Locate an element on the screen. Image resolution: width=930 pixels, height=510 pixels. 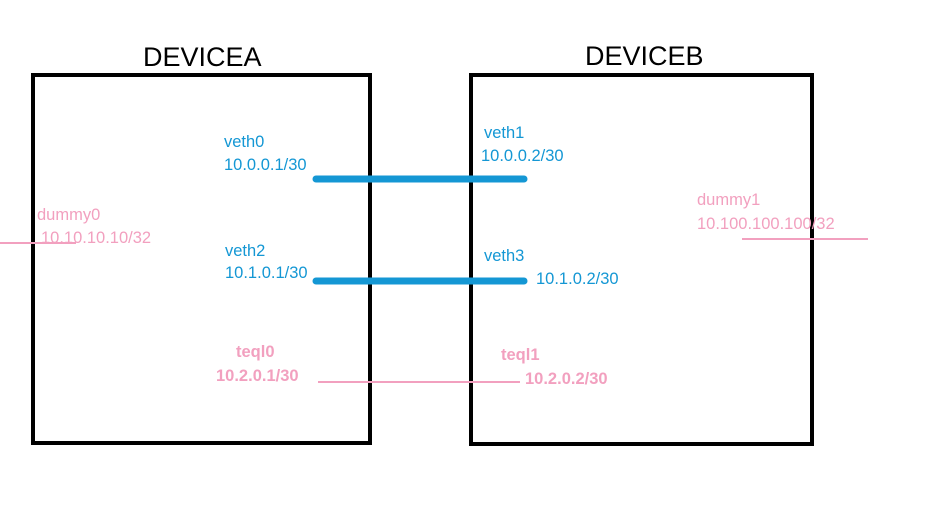
veth3-name: veth3 is located at coordinates (504, 256).